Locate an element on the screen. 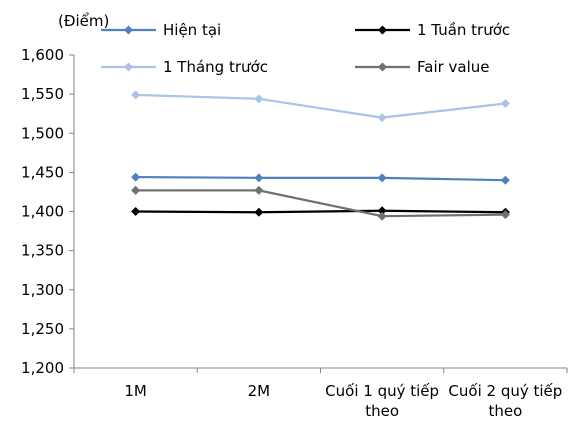 The image size is (574, 428). x-tick-label: 2M is located at coordinates (259, 391).